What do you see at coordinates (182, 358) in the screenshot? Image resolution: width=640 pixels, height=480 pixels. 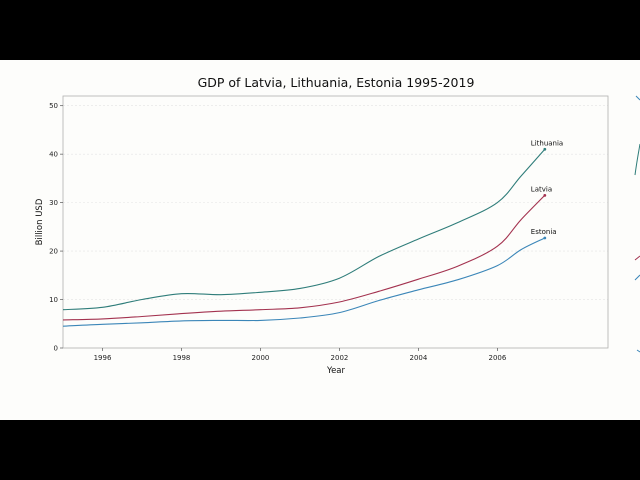 I see `x-tick-label: 1998` at bounding box center [182, 358].